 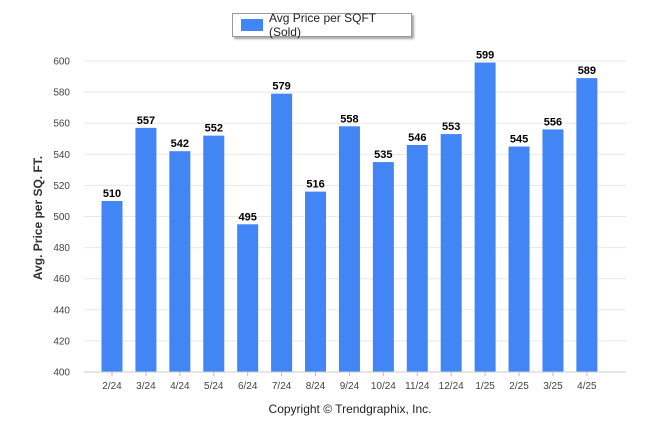 I want to click on x-tick-label: 2/25, so click(x=519, y=386).